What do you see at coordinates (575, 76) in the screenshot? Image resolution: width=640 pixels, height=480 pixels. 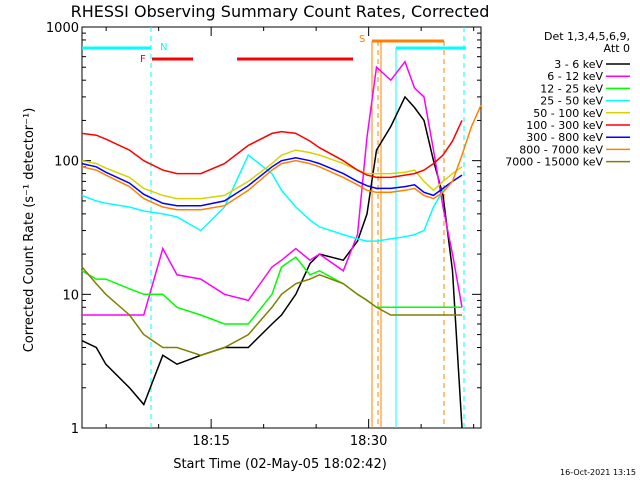 I see `legend-label: 6 - 12 keV` at bounding box center [575, 76].